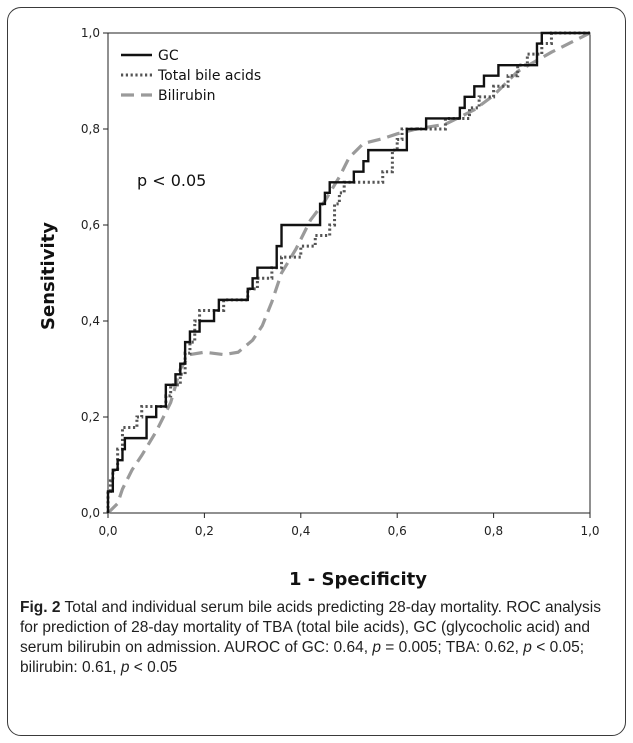  What do you see at coordinates (209, 76) in the screenshot?
I see `legend-label: Total bile acids` at bounding box center [209, 76].